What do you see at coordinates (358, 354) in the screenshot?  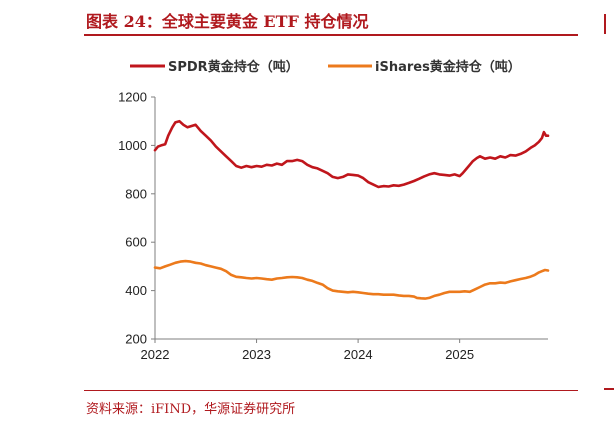 I see `x-tick-label: 2024` at bounding box center [358, 354].